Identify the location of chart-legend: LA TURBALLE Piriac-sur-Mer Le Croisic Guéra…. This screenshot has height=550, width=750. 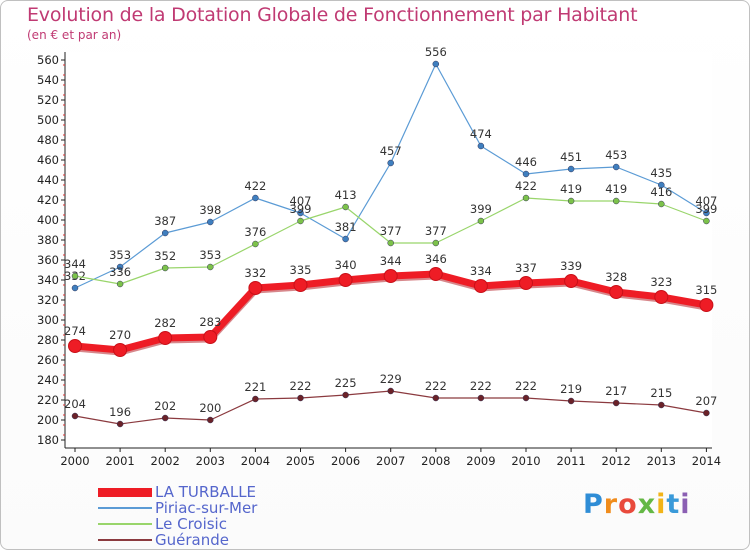
(177, 516).